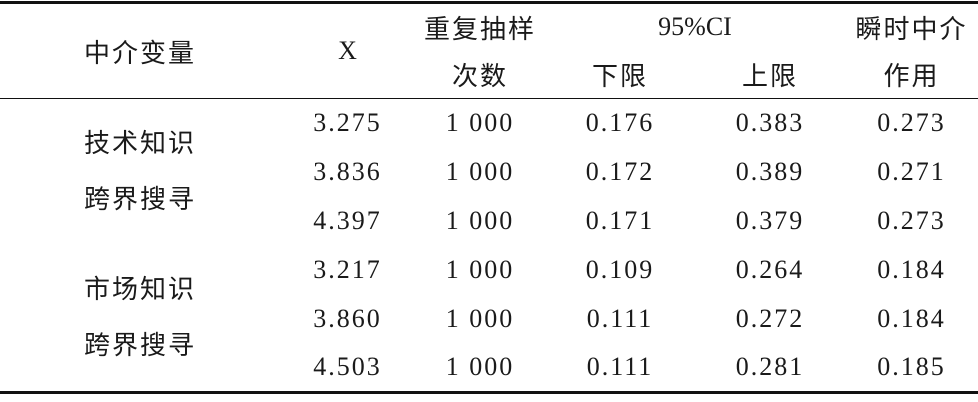 Image resolution: width=978 pixels, height=402 pixels. Describe the element at coordinates (347, 269) in the screenshot. I see `table-cell: 3.217` at that location.